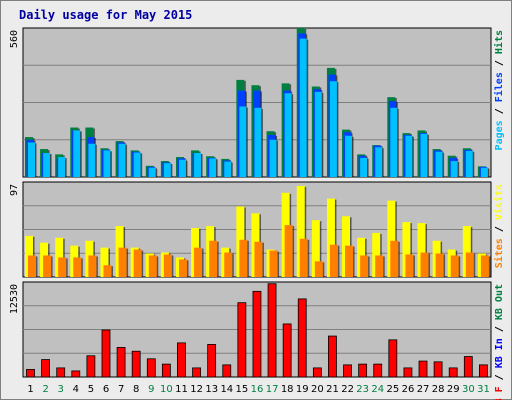 The height and width of the screenshot is (400, 512). What do you see at coordinates (408, 389) in the screenshot?
I see `x-tick-label: 26` at bounding box center [408, 389].